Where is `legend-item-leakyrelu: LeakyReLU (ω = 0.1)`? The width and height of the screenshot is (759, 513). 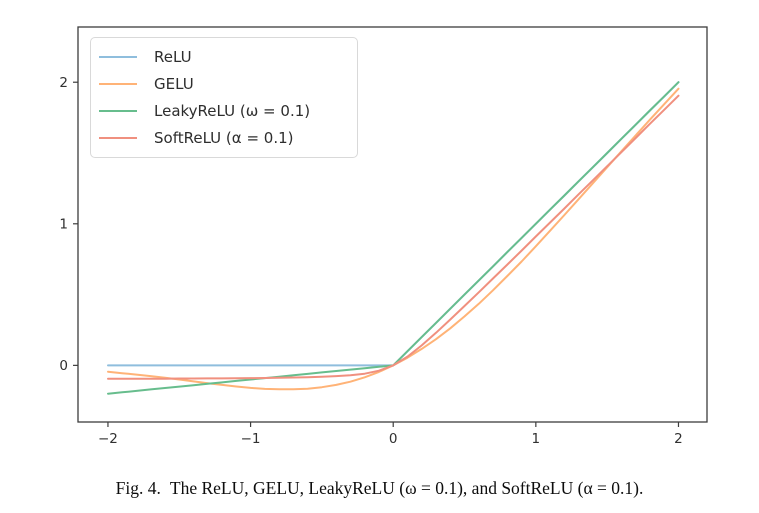
legend-item-leakyrelu: LeakyReLU (ω = 0.1) is located at coordinates (228, 110).